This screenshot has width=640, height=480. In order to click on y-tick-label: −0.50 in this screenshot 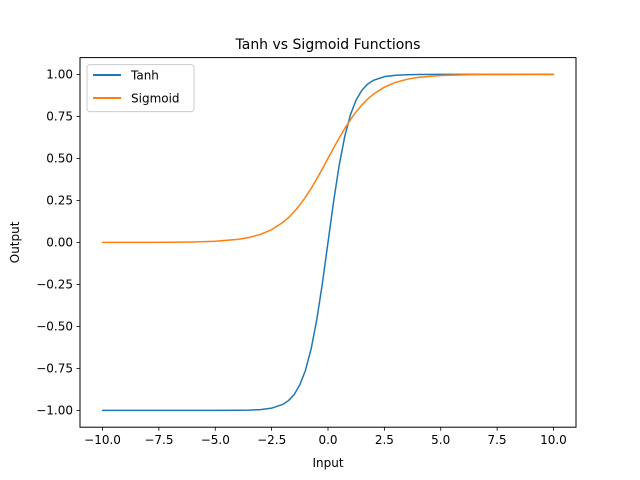, I will do `click(54, 327)`.